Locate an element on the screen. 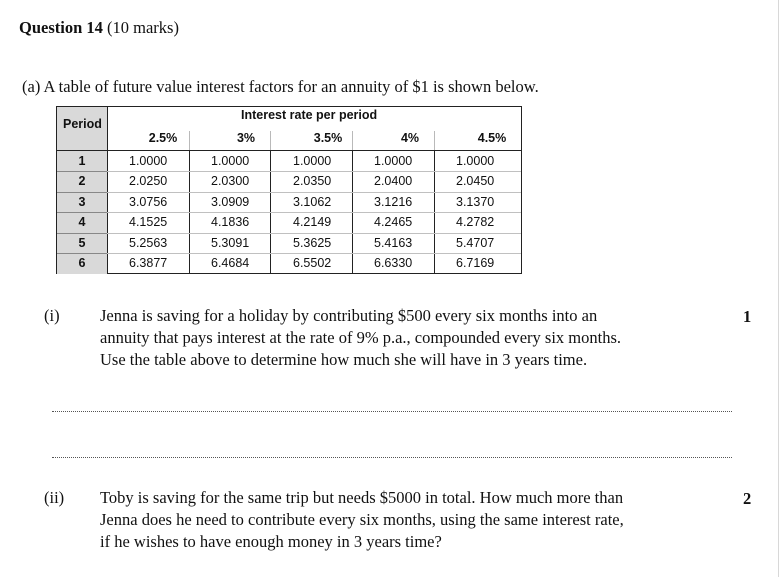  table-cell: 5.3091 is located at coordinates (230, 243).